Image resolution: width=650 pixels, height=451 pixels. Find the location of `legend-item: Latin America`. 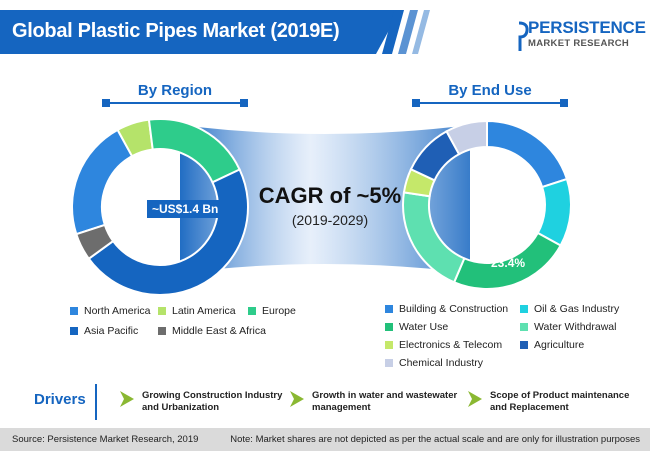

legend-item: Latin America is located at coordinates (197, 311).